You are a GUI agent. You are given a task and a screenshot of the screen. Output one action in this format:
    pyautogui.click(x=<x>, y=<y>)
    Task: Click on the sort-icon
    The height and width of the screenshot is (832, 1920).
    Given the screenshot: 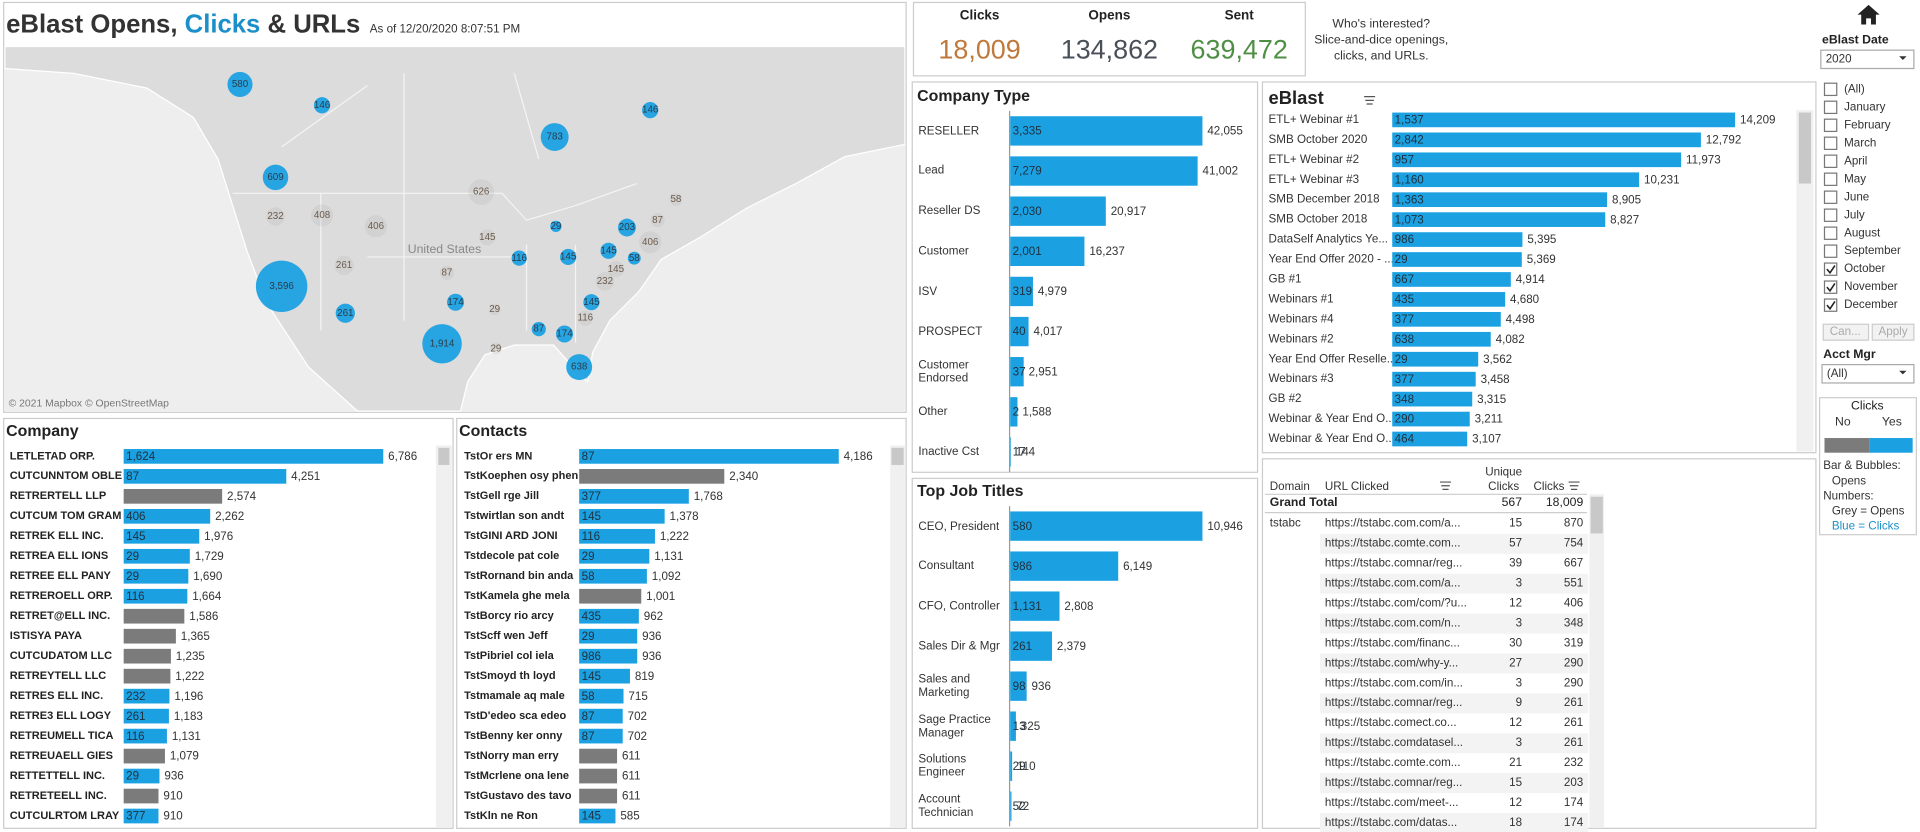 What is the action you would take?
    pyautogui.click(x=1510, y=486)
    